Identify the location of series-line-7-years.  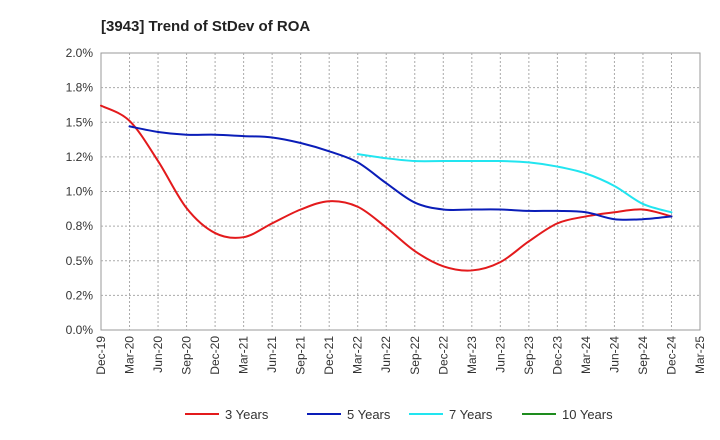
(514, 183).